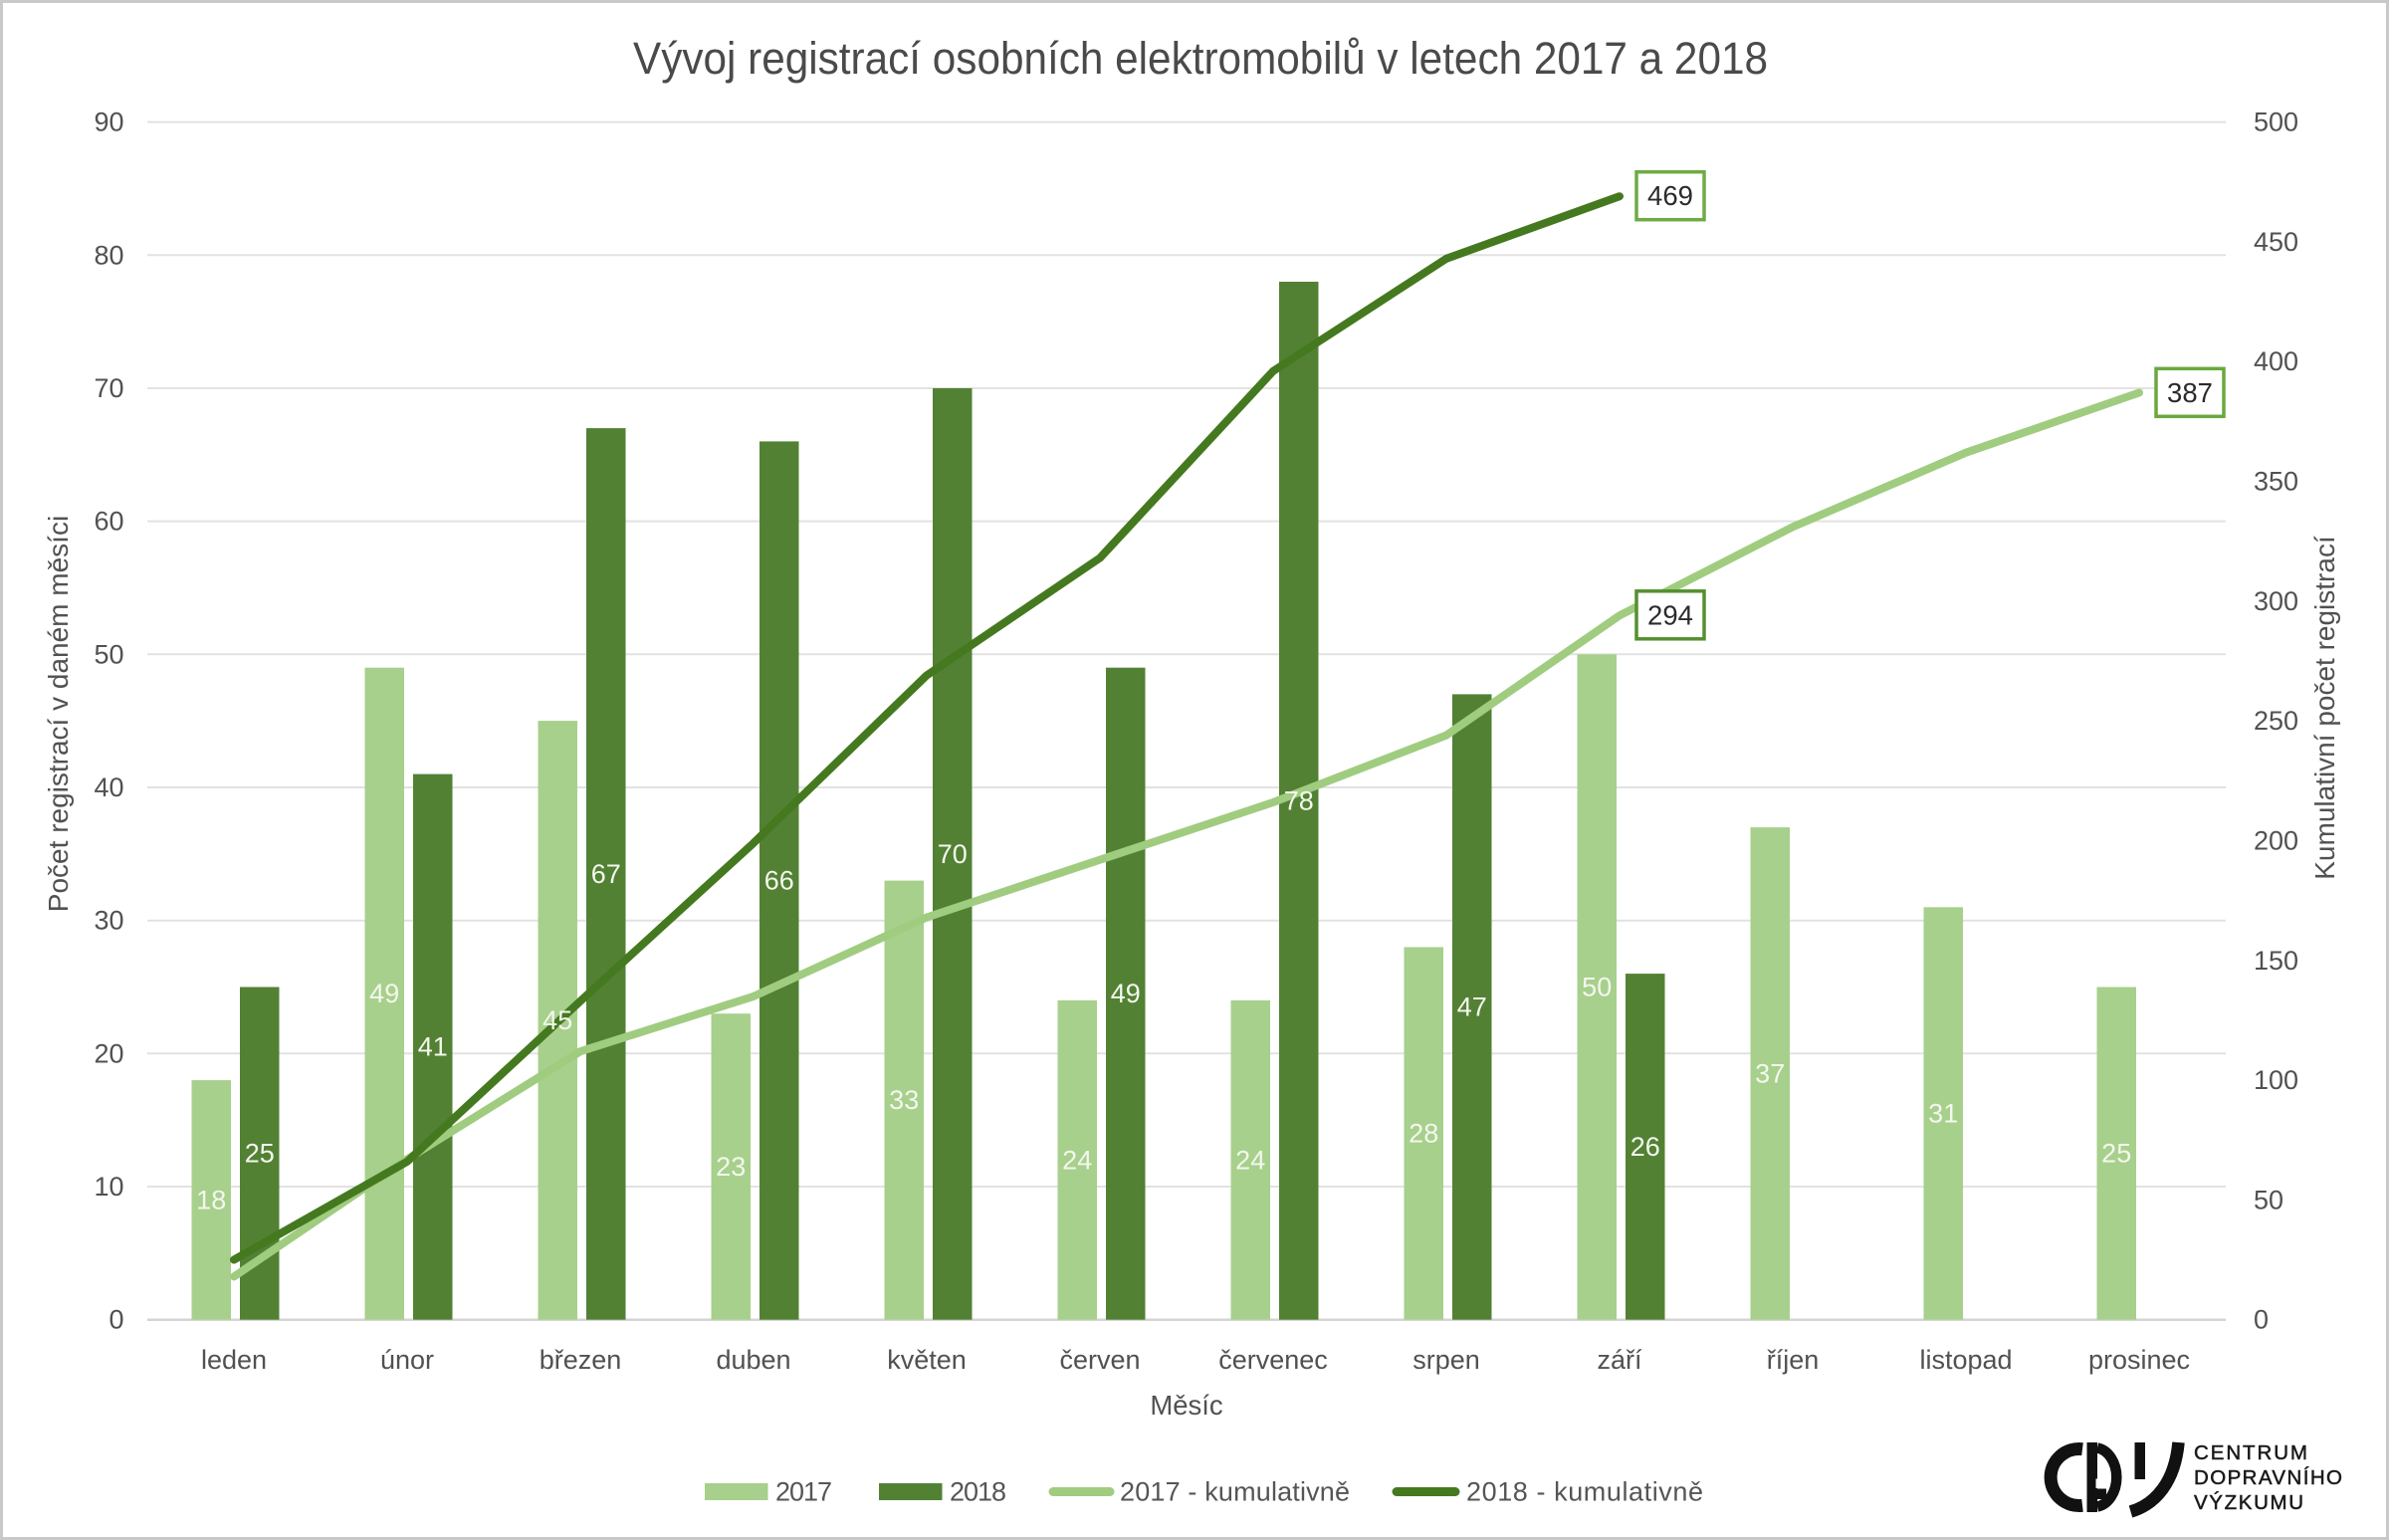 This screenshot has height=1540, width=2389. I want to click on svg-text: 469, so click(1670, 196).